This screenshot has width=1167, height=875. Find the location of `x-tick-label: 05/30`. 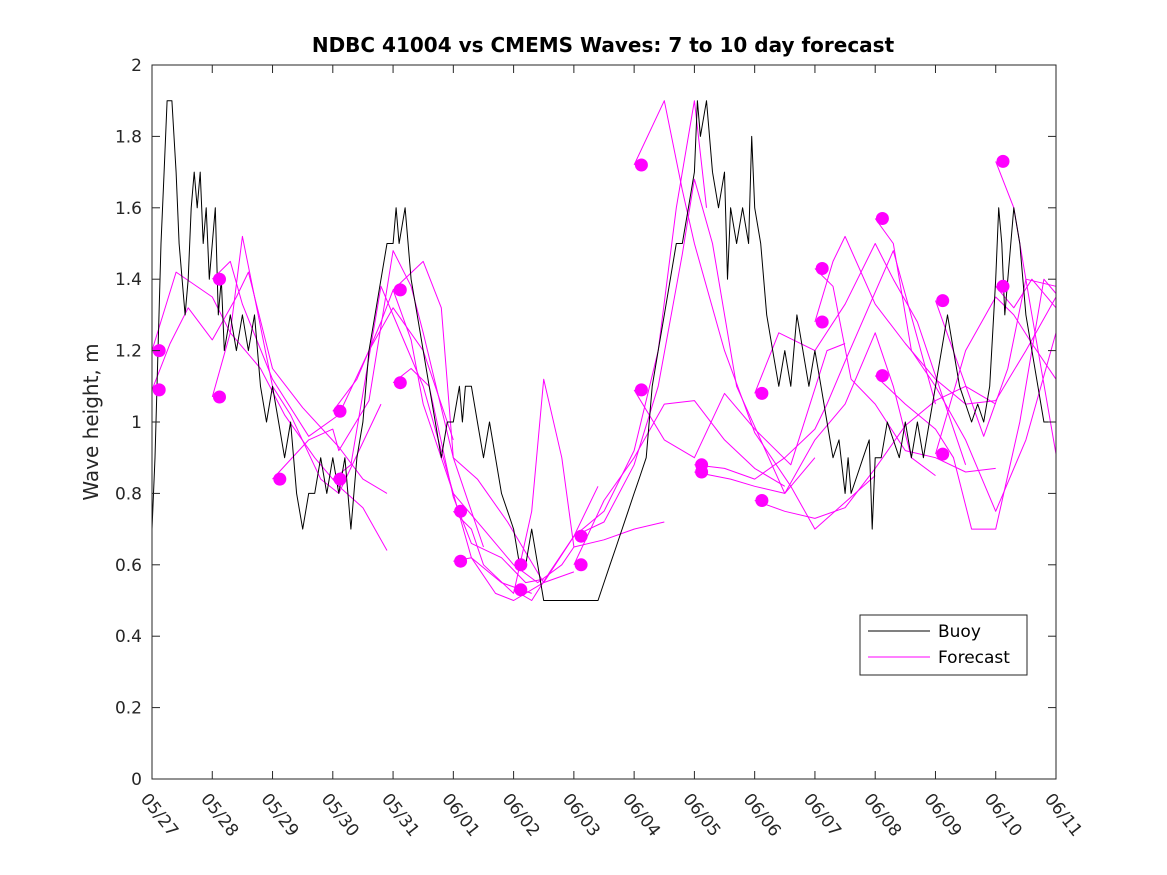

x-tick-label: 05/30 is located at coordinates (340, 815).